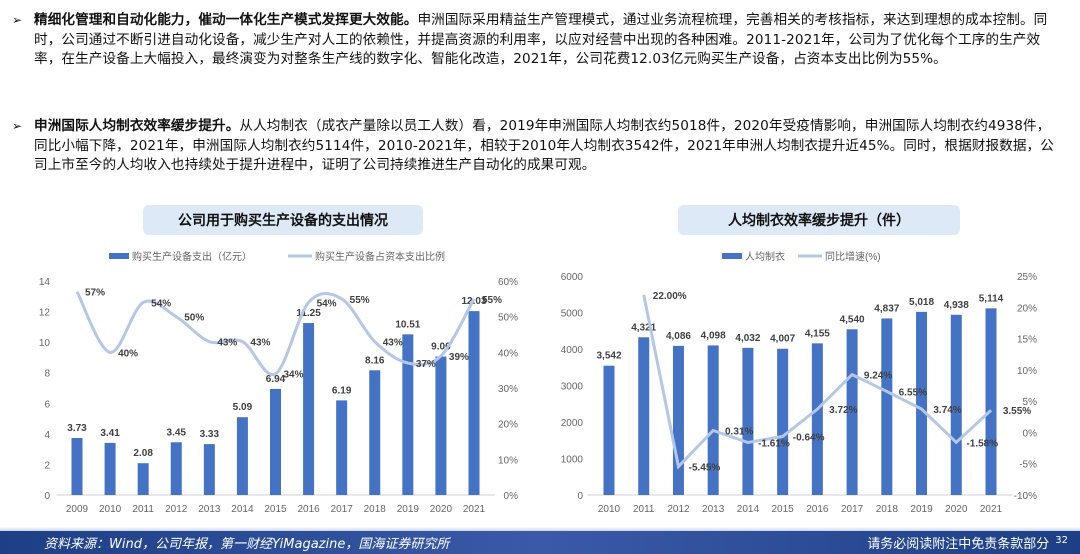 Image resolution: width=1080 pixels, height=554 pixels. I want to click on bar-data-label: 3.73, so click(77, 428).